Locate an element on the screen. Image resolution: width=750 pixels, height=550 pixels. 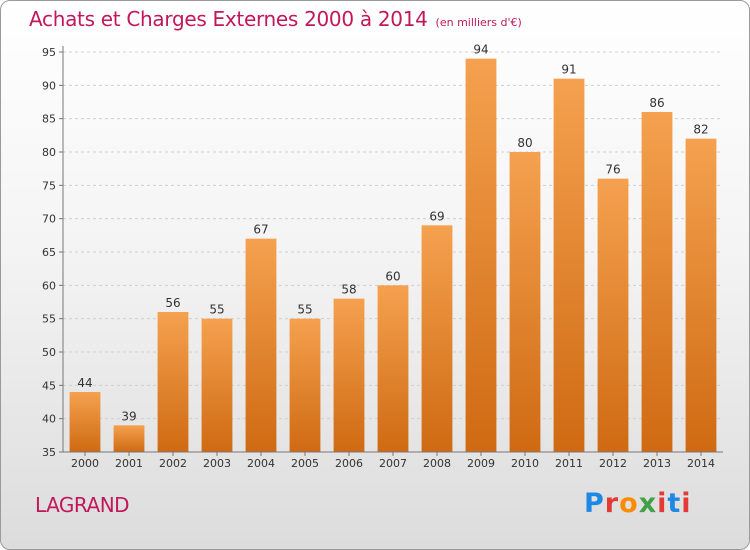
data-label: 91 is located at coordinates (568, 70).